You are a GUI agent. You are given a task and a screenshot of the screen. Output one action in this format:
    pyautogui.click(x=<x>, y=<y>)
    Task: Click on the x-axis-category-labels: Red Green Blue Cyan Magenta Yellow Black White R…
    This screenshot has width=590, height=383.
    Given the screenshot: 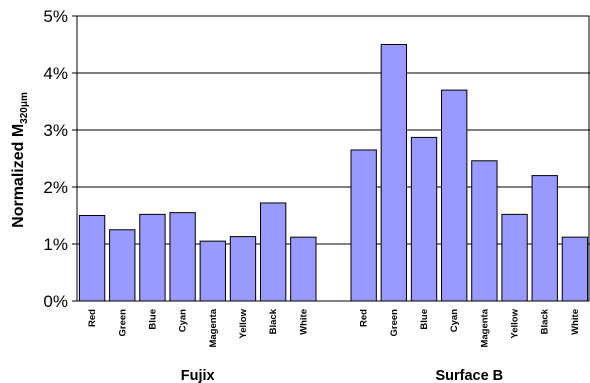 What is the action you would take?
    pyautogui.click(x=334, y=327)
    